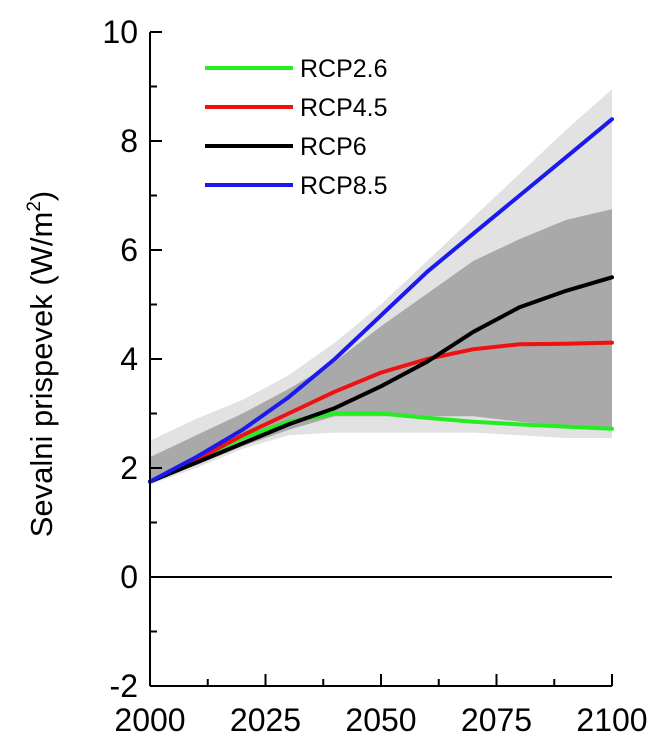 The image size is (662, 747). Describe the element at coordinates (381, 412) in the screenshot. I see `series-line-rcp4.5` at that location.